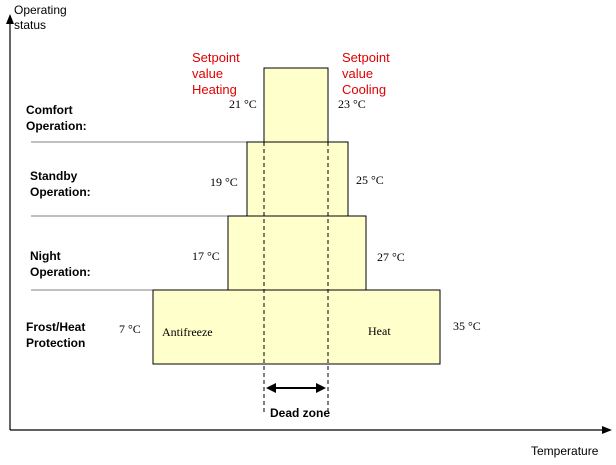 This screenshot has height=465, width=616. Describe the element at coordinates (224, 182) in the screenshot. I see `standby-left-temp: 19 °C` at that location.